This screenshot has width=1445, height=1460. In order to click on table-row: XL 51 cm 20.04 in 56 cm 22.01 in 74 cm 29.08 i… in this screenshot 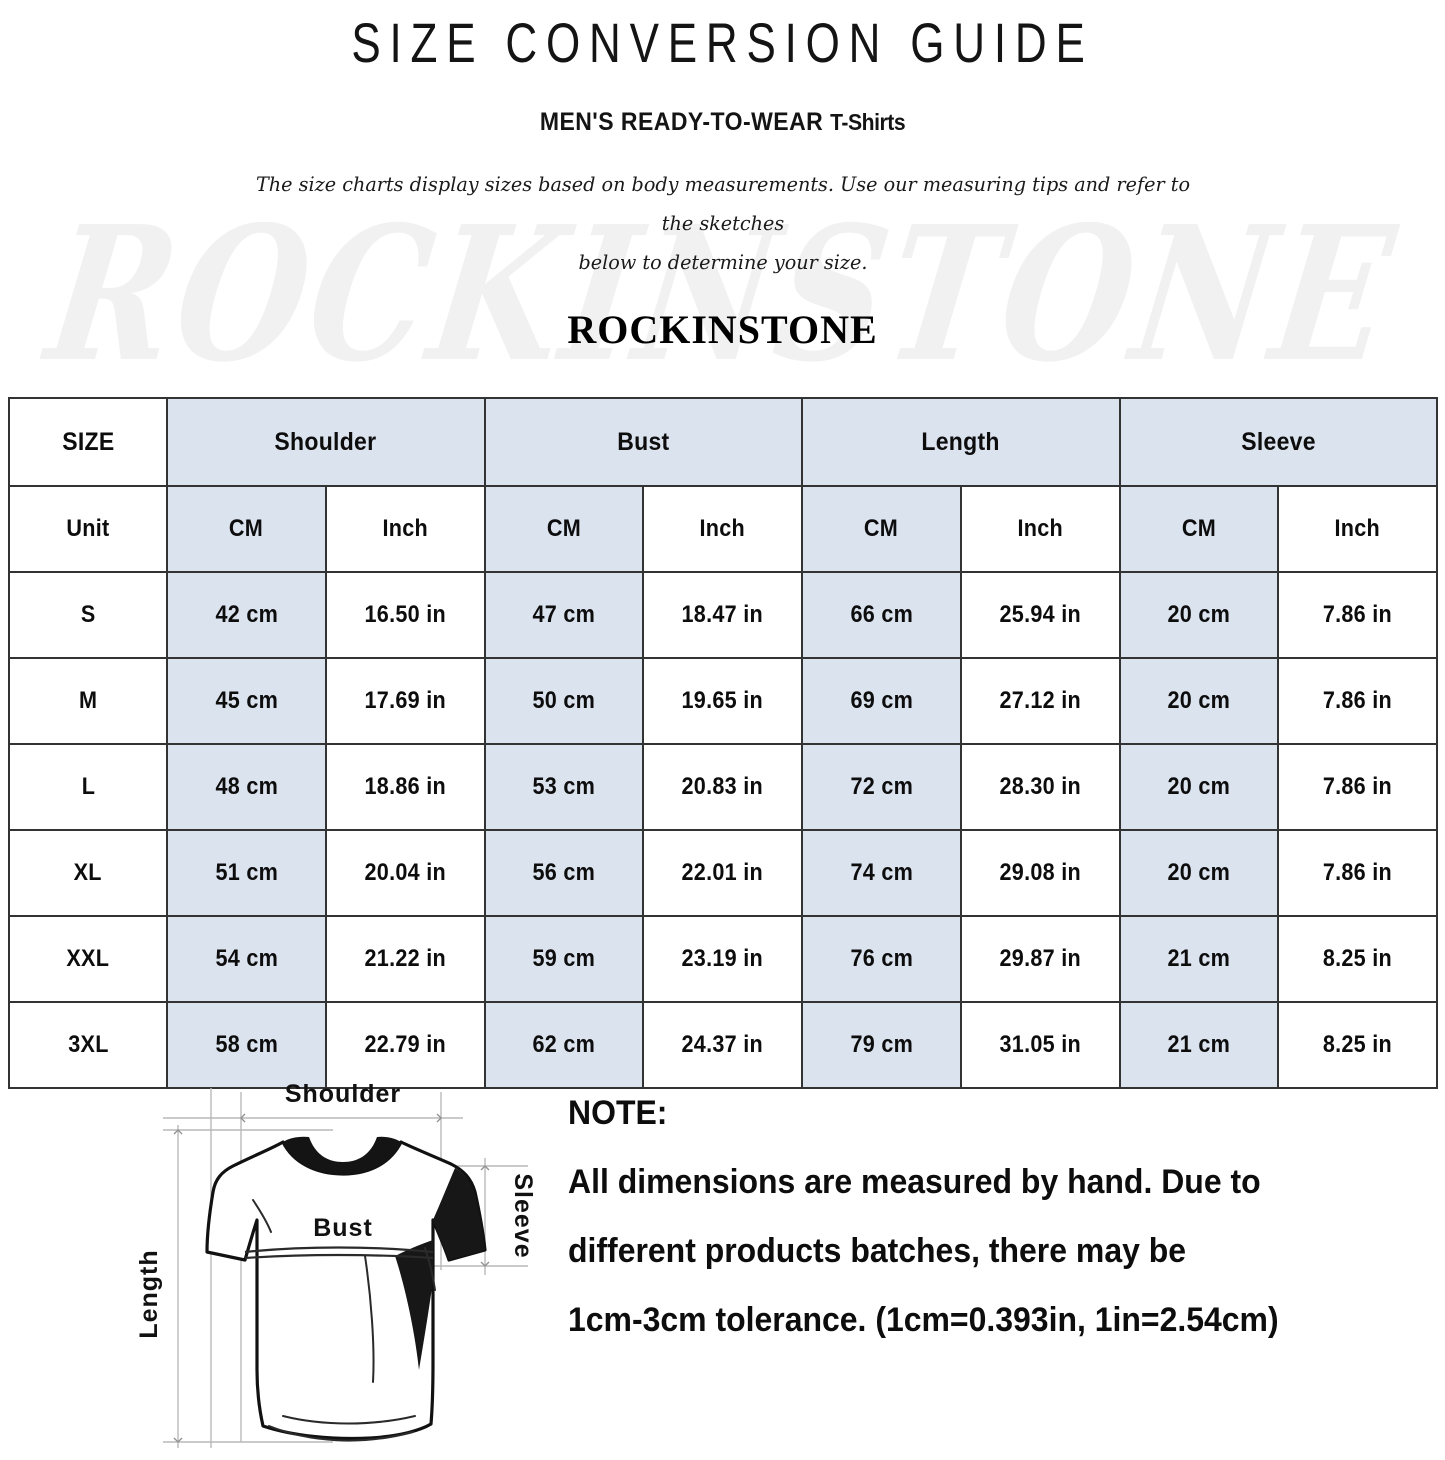, I will do `click(723, 873)`.